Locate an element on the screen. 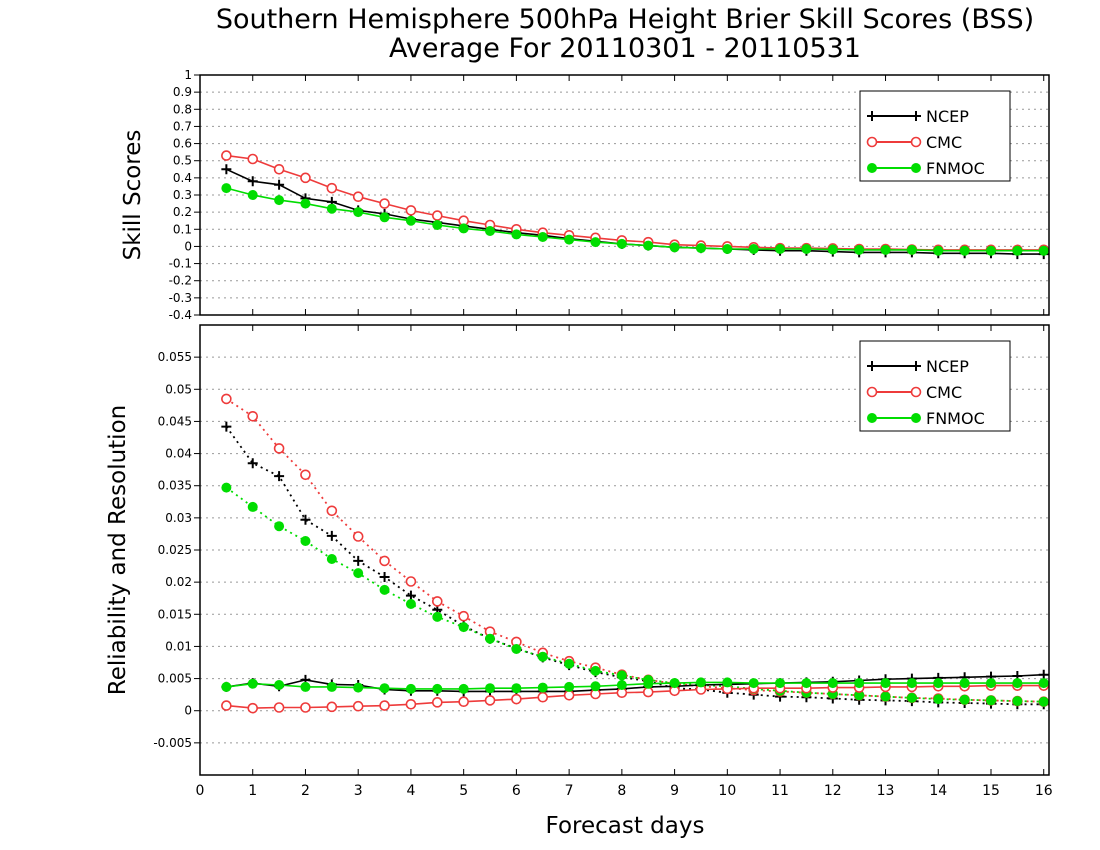  series-line is located at coordinates (635, 696).